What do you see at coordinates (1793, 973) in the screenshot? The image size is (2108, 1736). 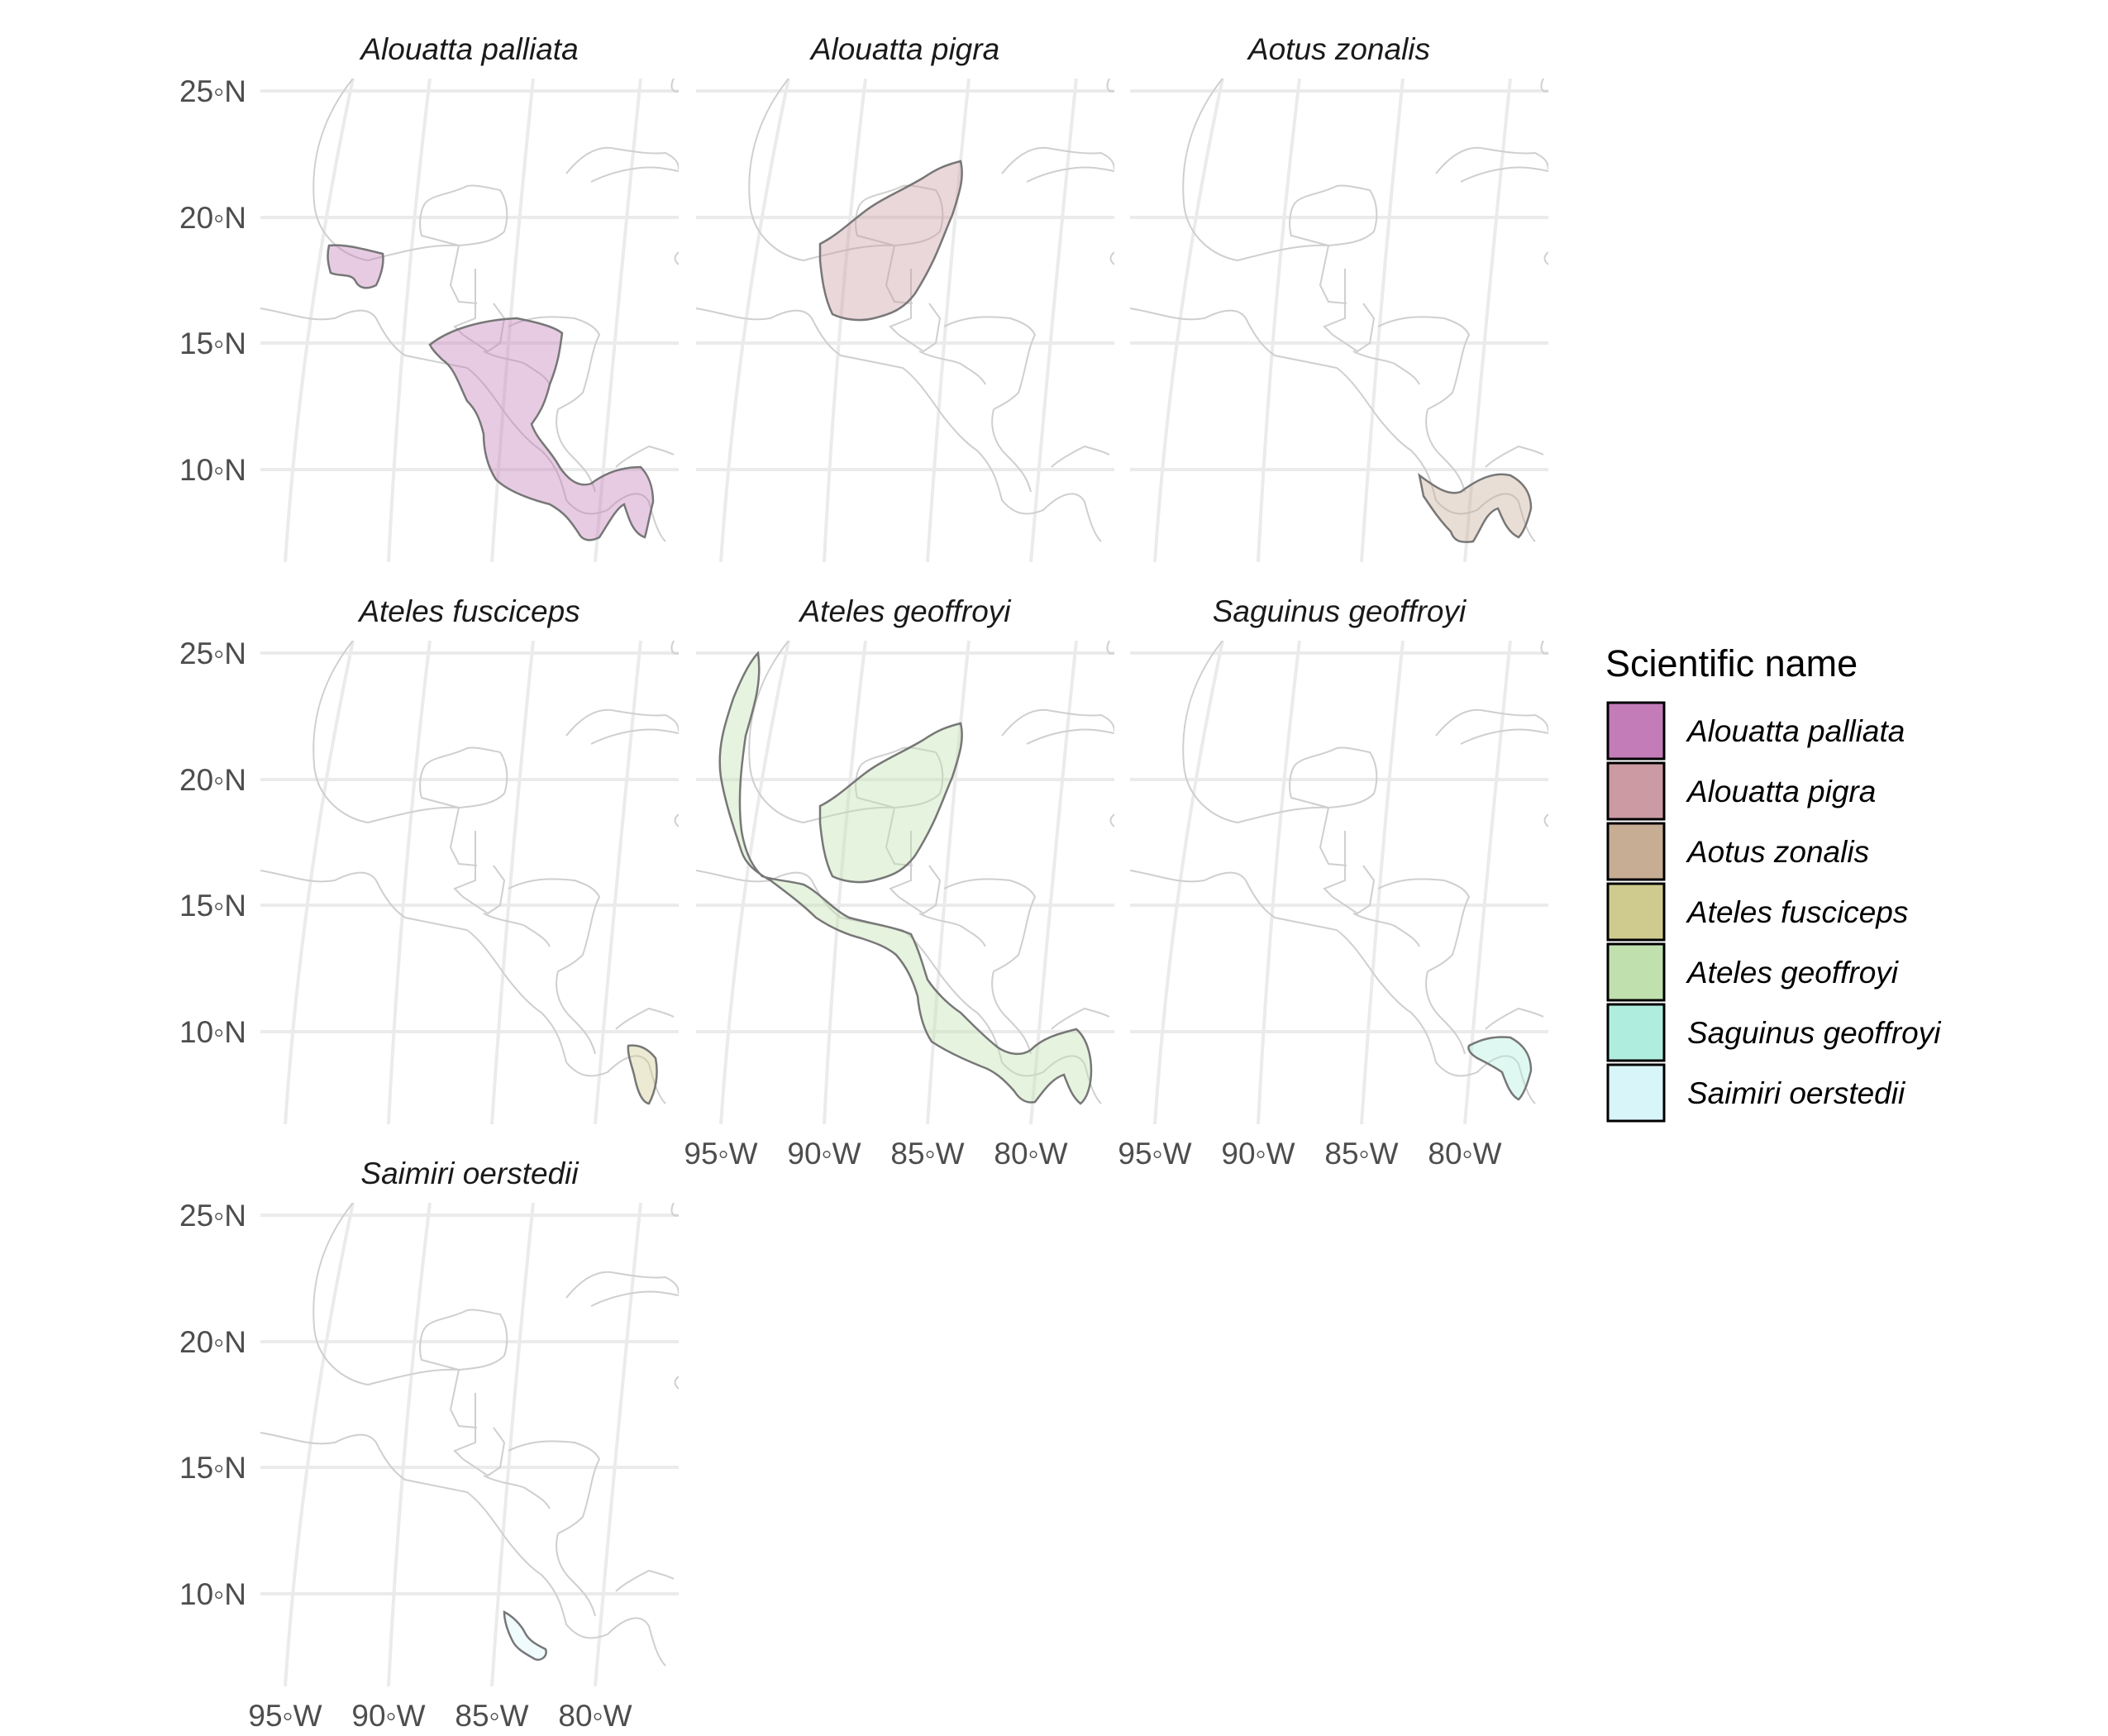 I see `legend-label: Ateles geoffroyi` at bounding box center [1793, 973].